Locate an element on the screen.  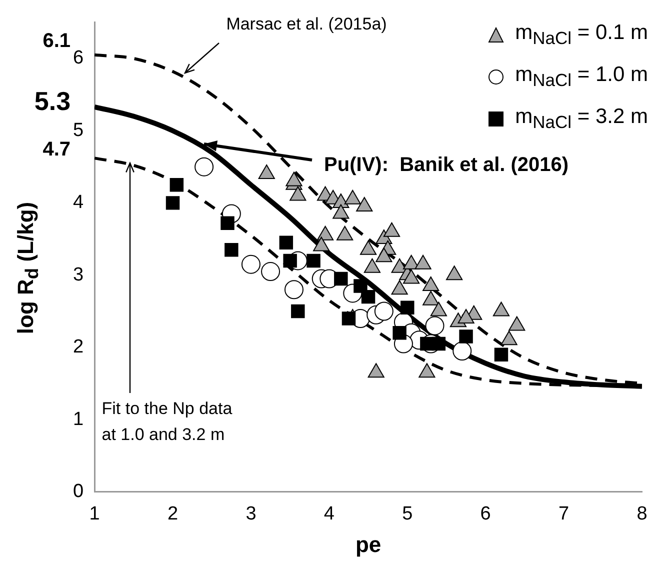
x-tick-label: 6 is located at coordinates (485, 513).